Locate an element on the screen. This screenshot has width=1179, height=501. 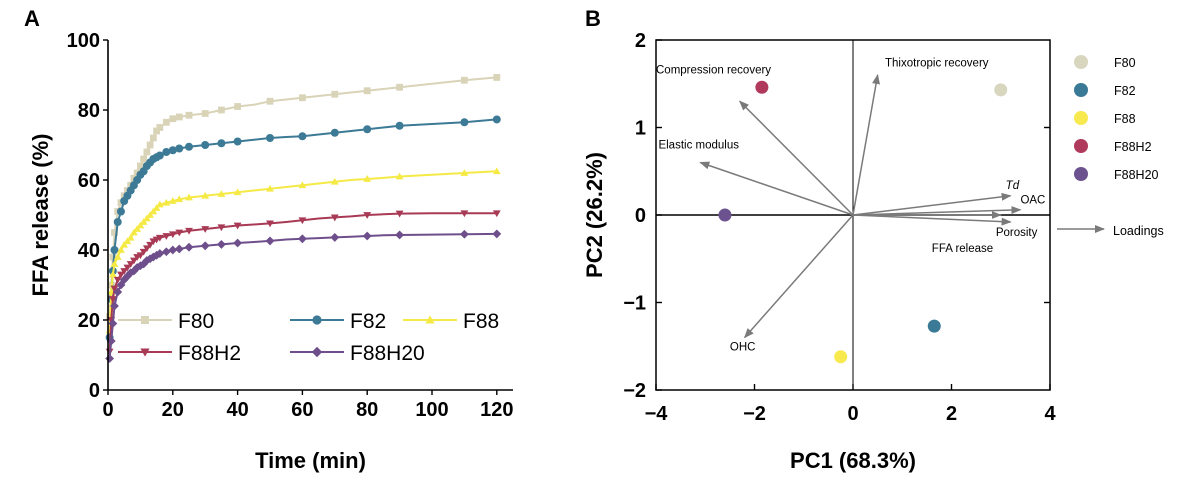
y-tick-label-b: 0 is located at coordinates (640, 216).